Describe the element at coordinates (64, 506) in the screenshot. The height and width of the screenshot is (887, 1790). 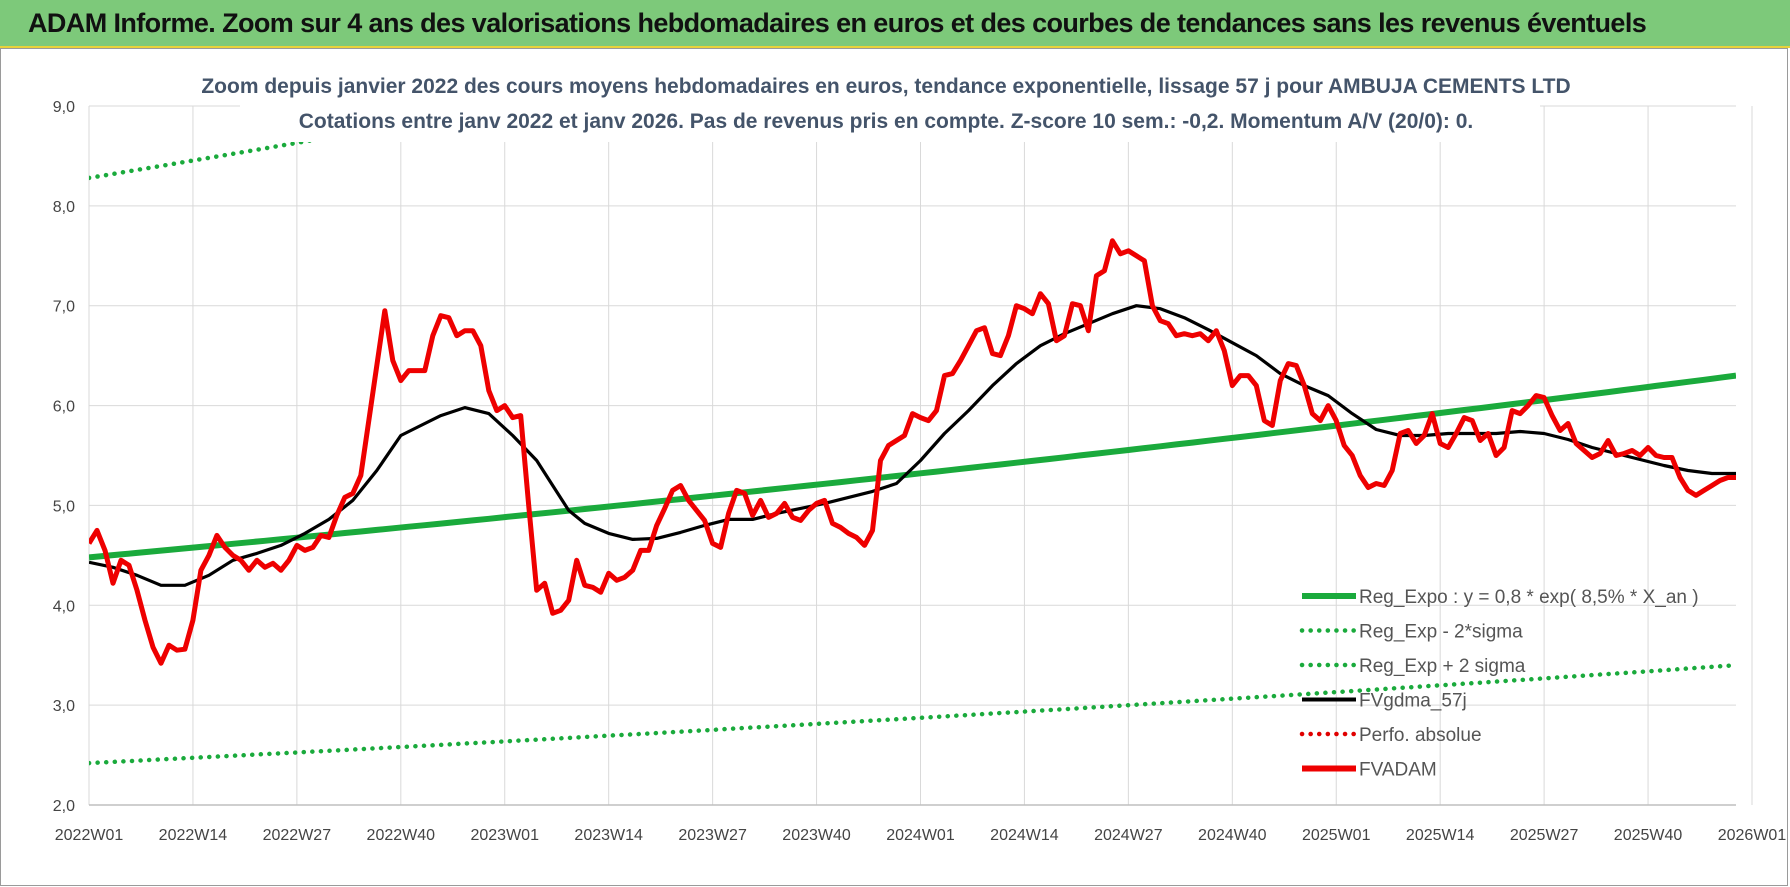
I see `y-tick-label: 5,0` at that location.